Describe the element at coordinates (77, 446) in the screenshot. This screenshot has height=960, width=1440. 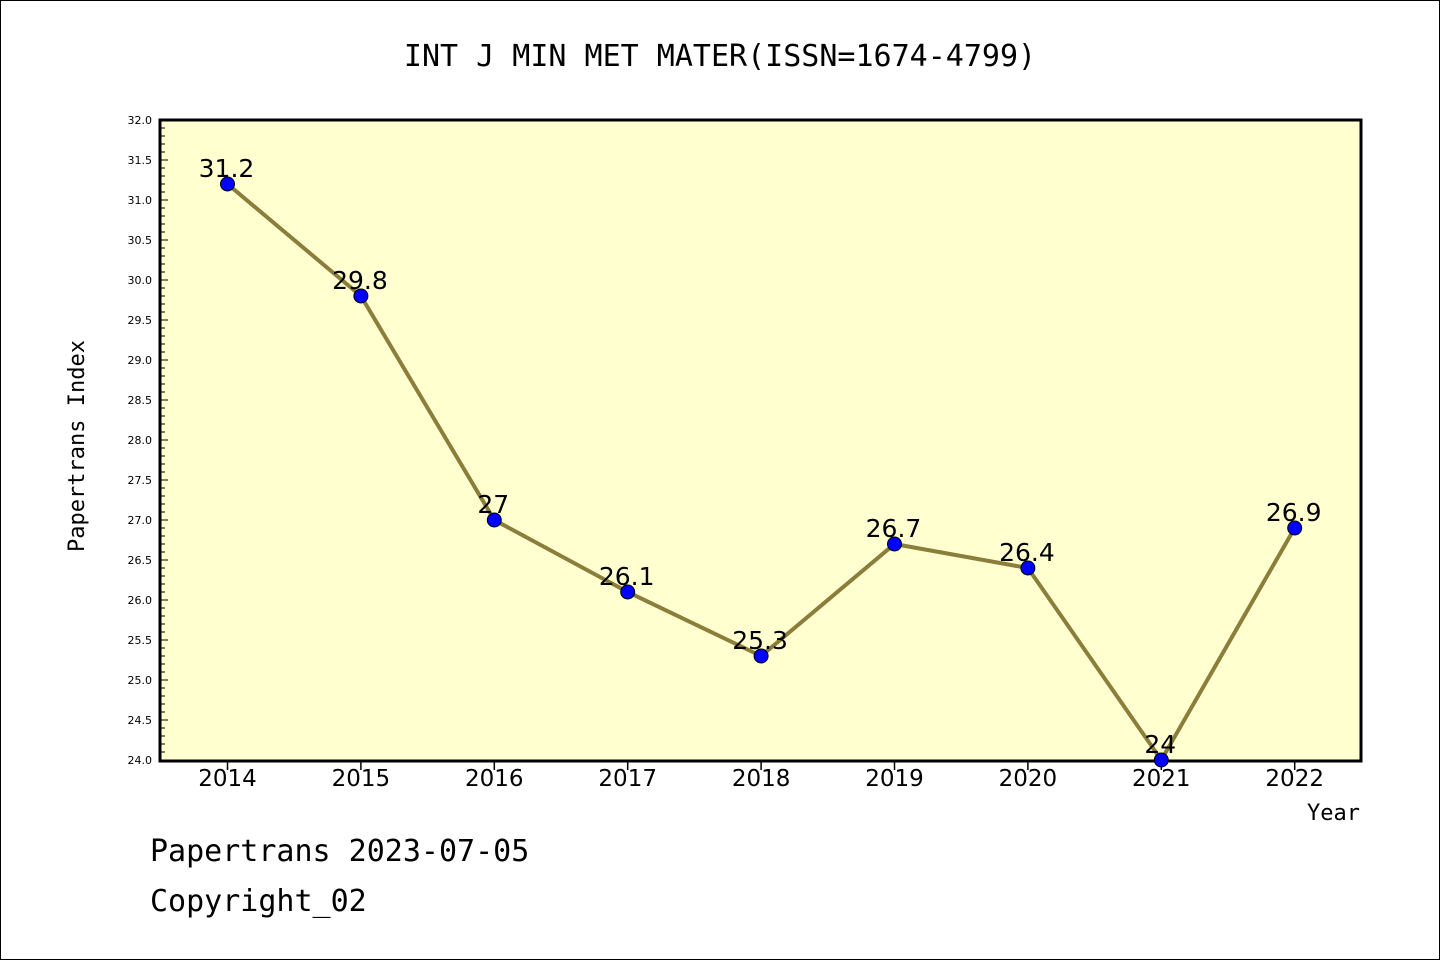
I see `y-axis-label: Papertrans Index` at that location.